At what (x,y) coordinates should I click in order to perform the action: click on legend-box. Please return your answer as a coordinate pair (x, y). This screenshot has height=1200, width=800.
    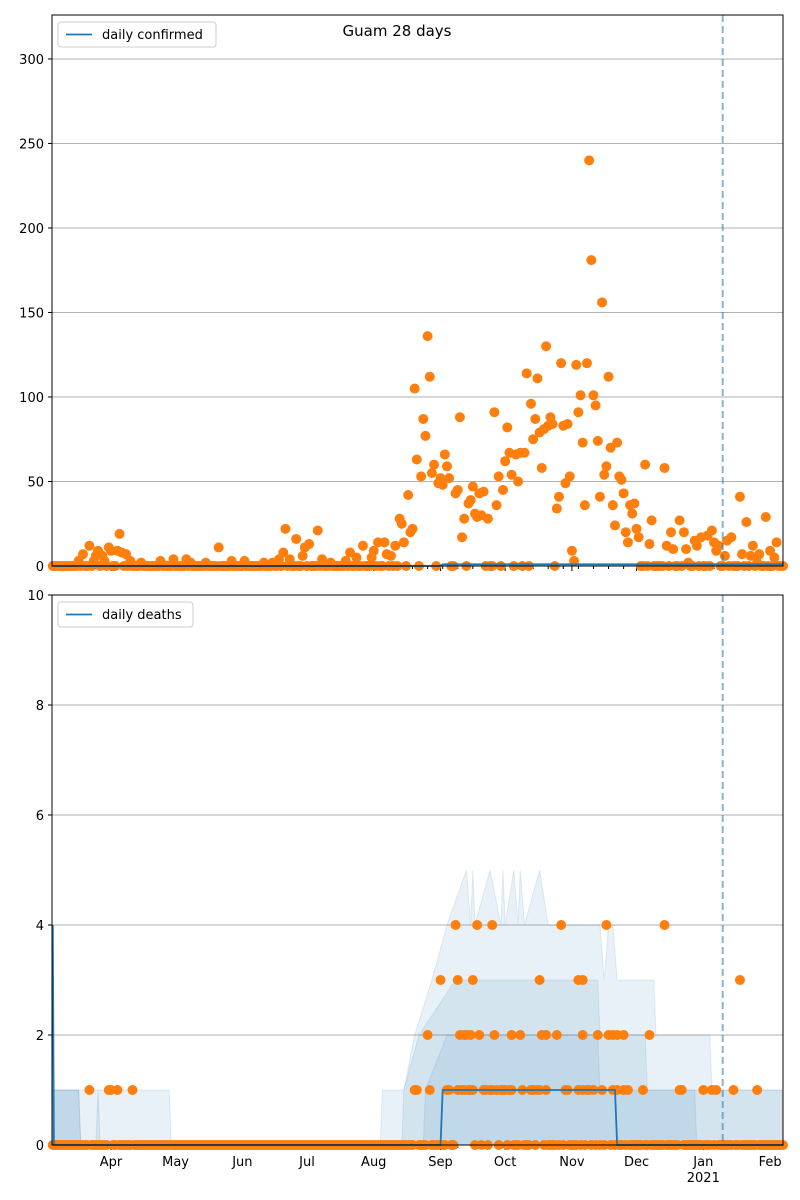
    Looking at the image, I should click on (125, 614).